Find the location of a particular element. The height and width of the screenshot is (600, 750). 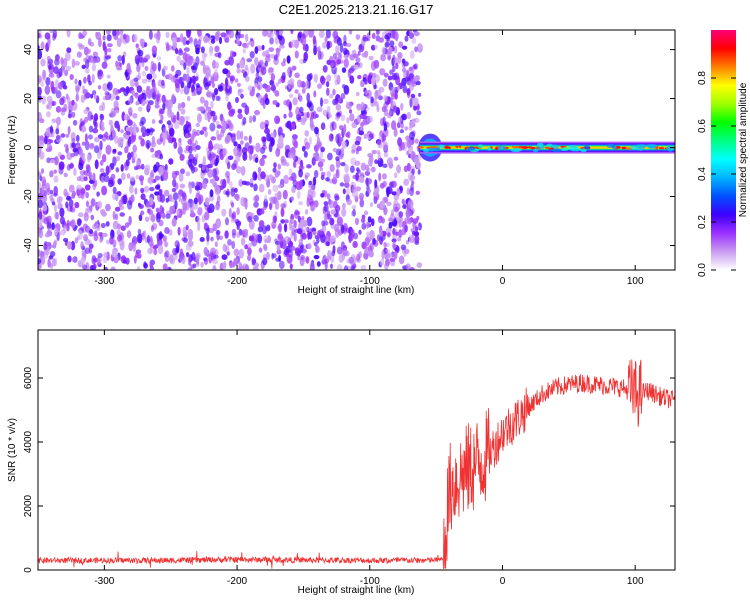

y-tick-label: -20 is located at coordinates (28, 196).